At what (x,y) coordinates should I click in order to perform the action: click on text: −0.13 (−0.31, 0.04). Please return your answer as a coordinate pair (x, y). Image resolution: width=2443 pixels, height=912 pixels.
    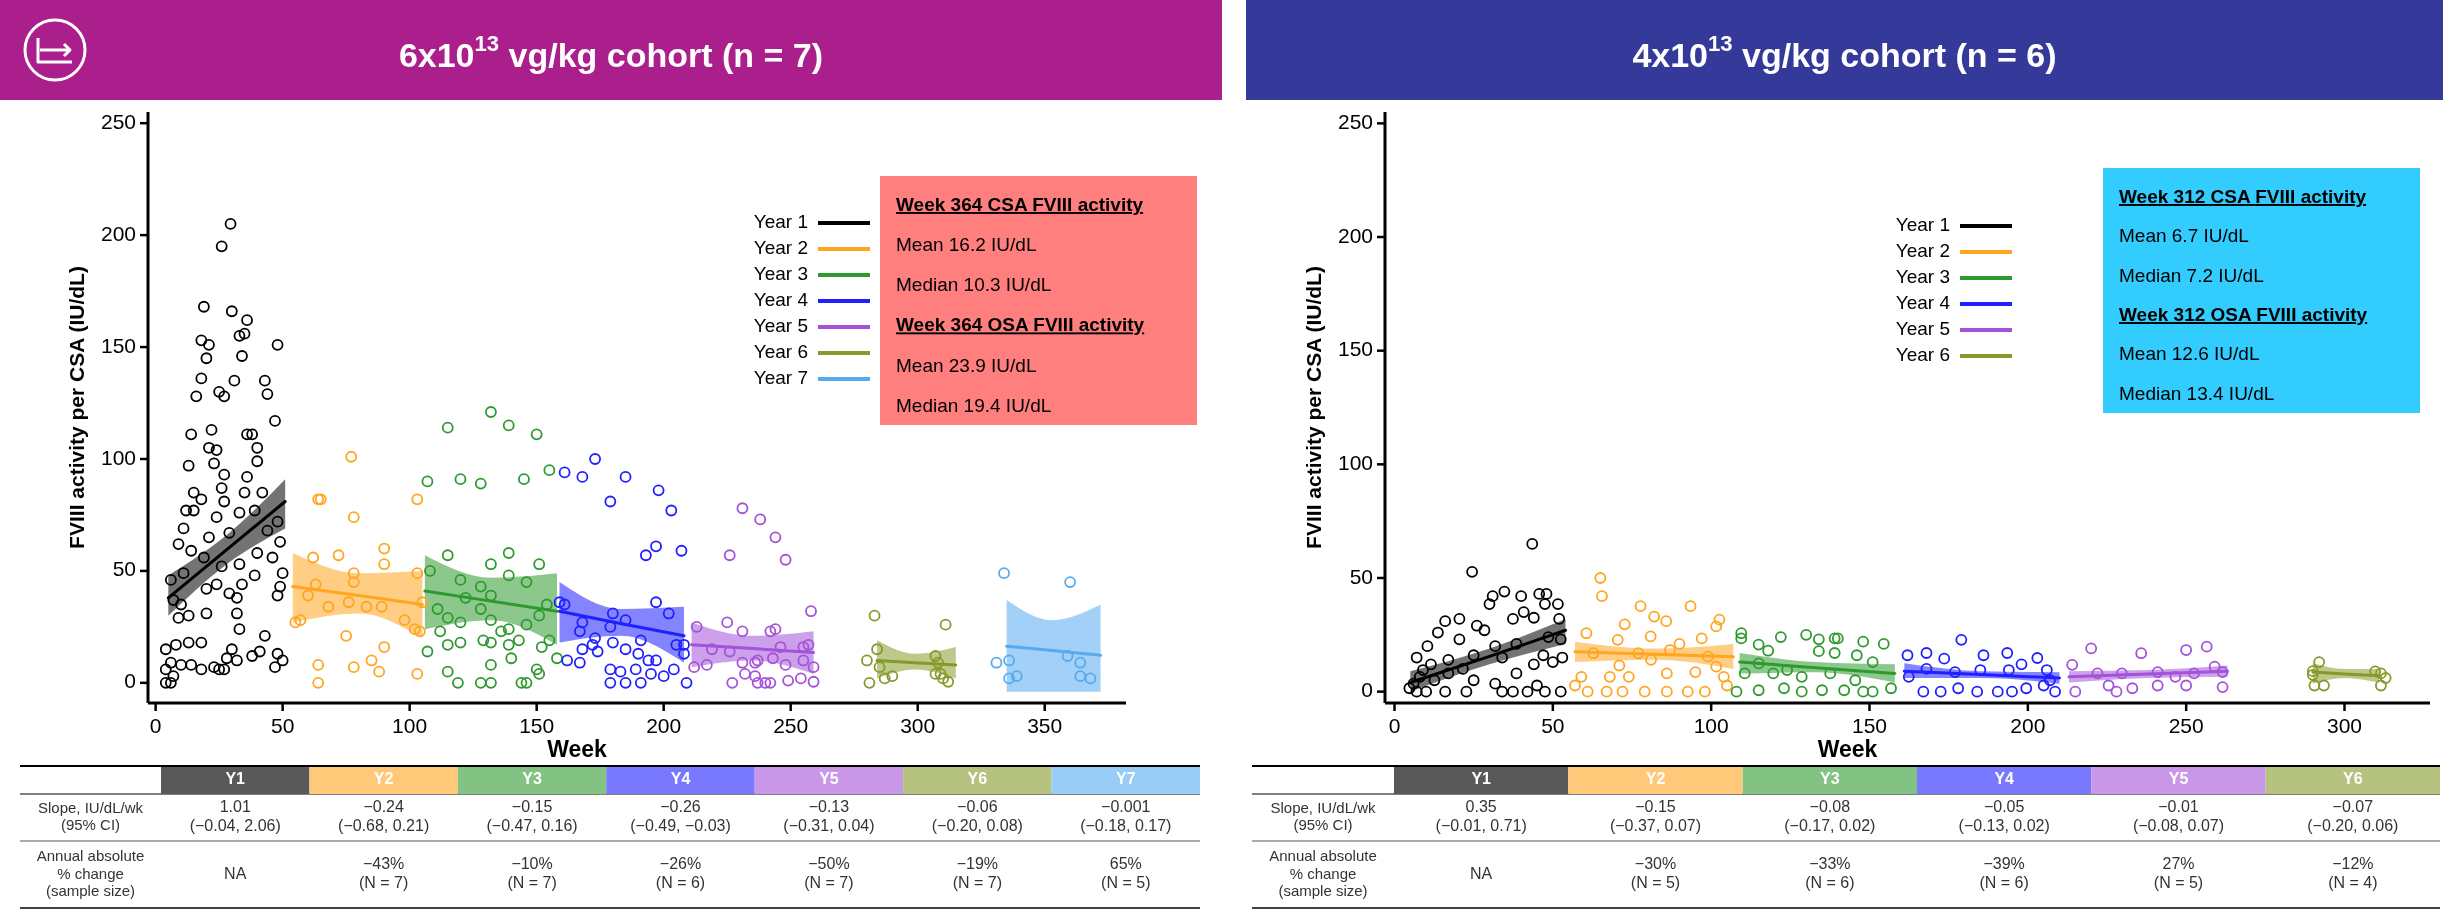
    Looking at the image, I should click on (829, 816).